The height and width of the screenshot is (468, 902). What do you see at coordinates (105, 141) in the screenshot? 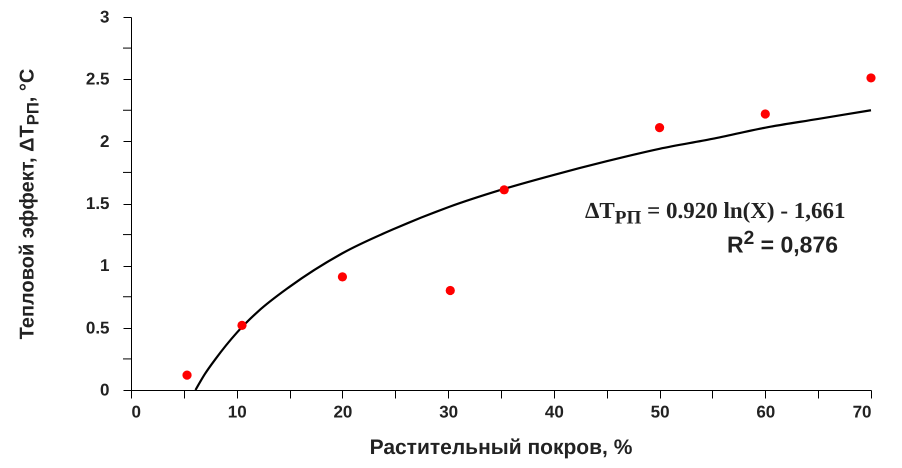
I see `y-tick-label: 2` at bounding box center [105, 141].